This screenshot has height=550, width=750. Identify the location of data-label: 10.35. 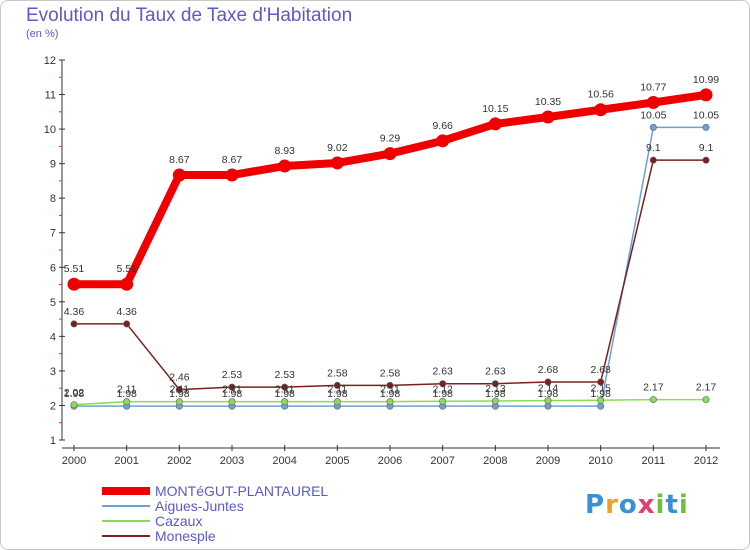
(548, 102).